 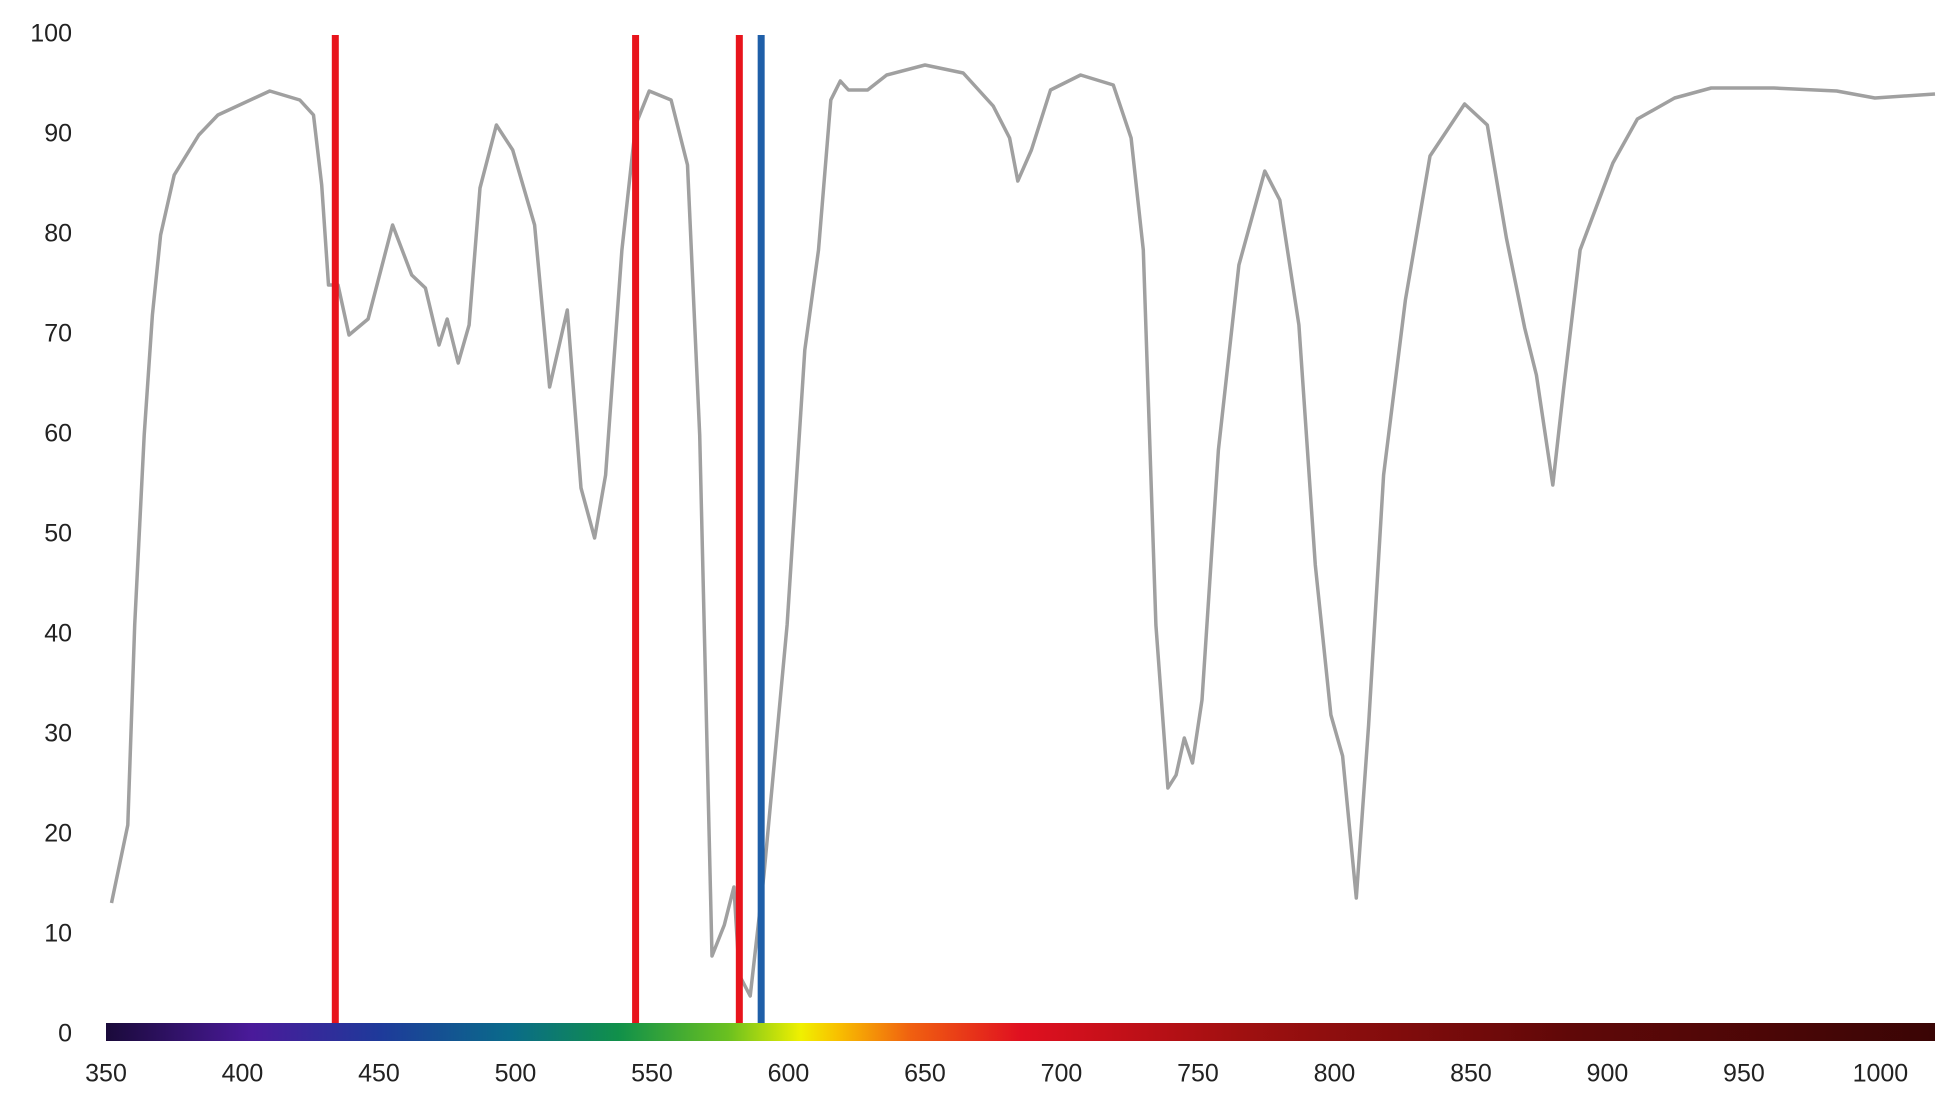 I want to click on y-tick-label: 40, so click(x=58, y=634).